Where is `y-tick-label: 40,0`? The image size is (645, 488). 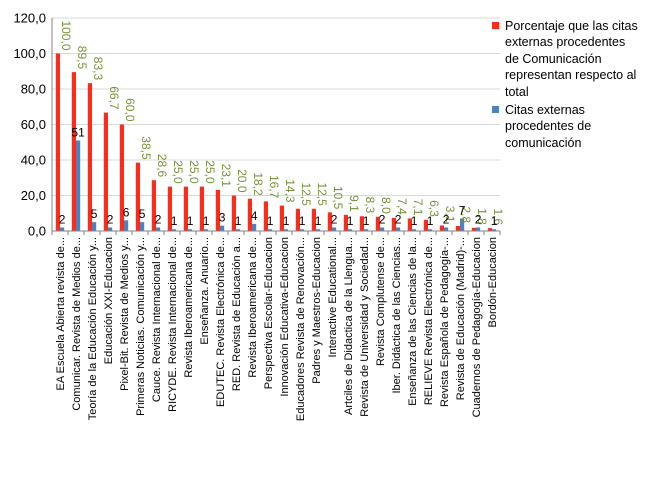
y-tick-label: 40,0 is located at coordinates (33, 160).